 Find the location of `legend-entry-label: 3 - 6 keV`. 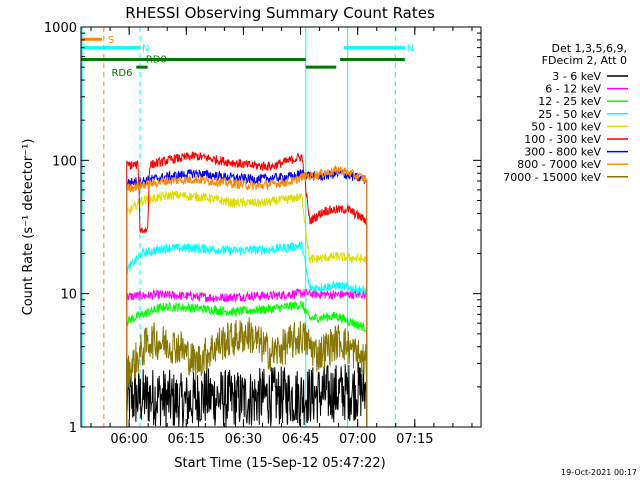

legend-entry-label: 3 - 6 keV is located at coordinates (576, 76).